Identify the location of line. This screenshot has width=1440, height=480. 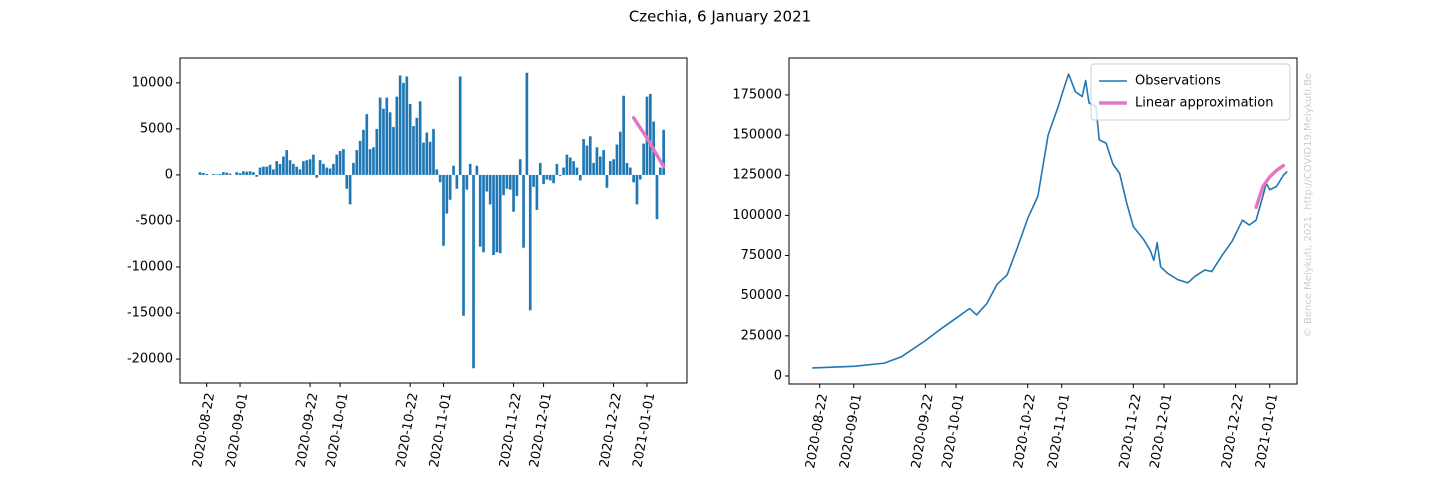
(1270, 186).